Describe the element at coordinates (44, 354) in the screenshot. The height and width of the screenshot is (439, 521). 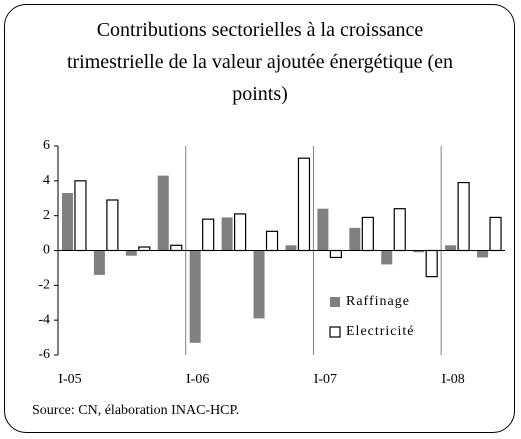
I see `y-tick-label: -6` at that location.